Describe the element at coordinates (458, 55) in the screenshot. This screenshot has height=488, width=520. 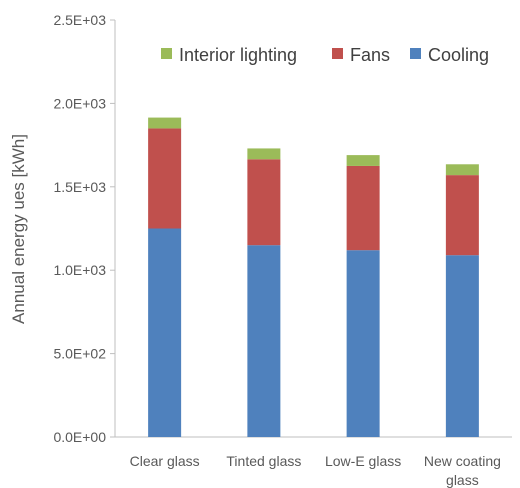
I see `legend-label-cooling: Cooling` at that location.